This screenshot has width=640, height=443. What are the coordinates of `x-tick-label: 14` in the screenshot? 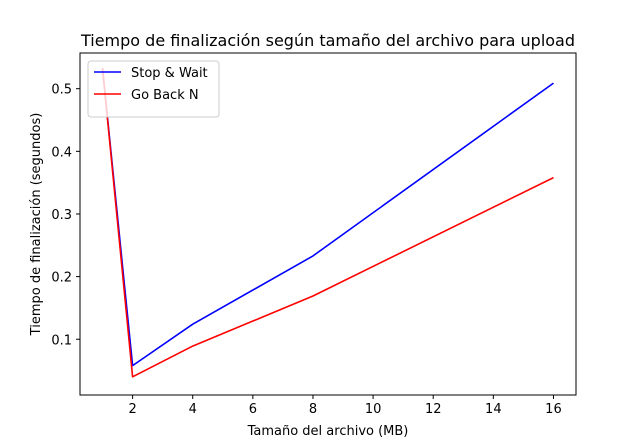 It's located at (493, 409).